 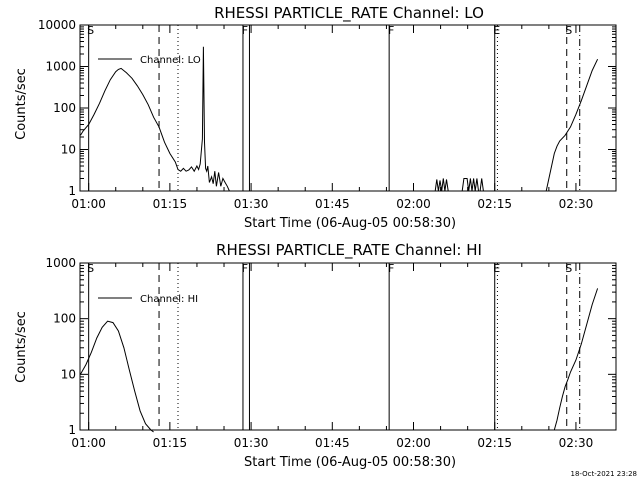 I want to click on x-tick-label-hi: 01:00, so click(x=88, y=443).